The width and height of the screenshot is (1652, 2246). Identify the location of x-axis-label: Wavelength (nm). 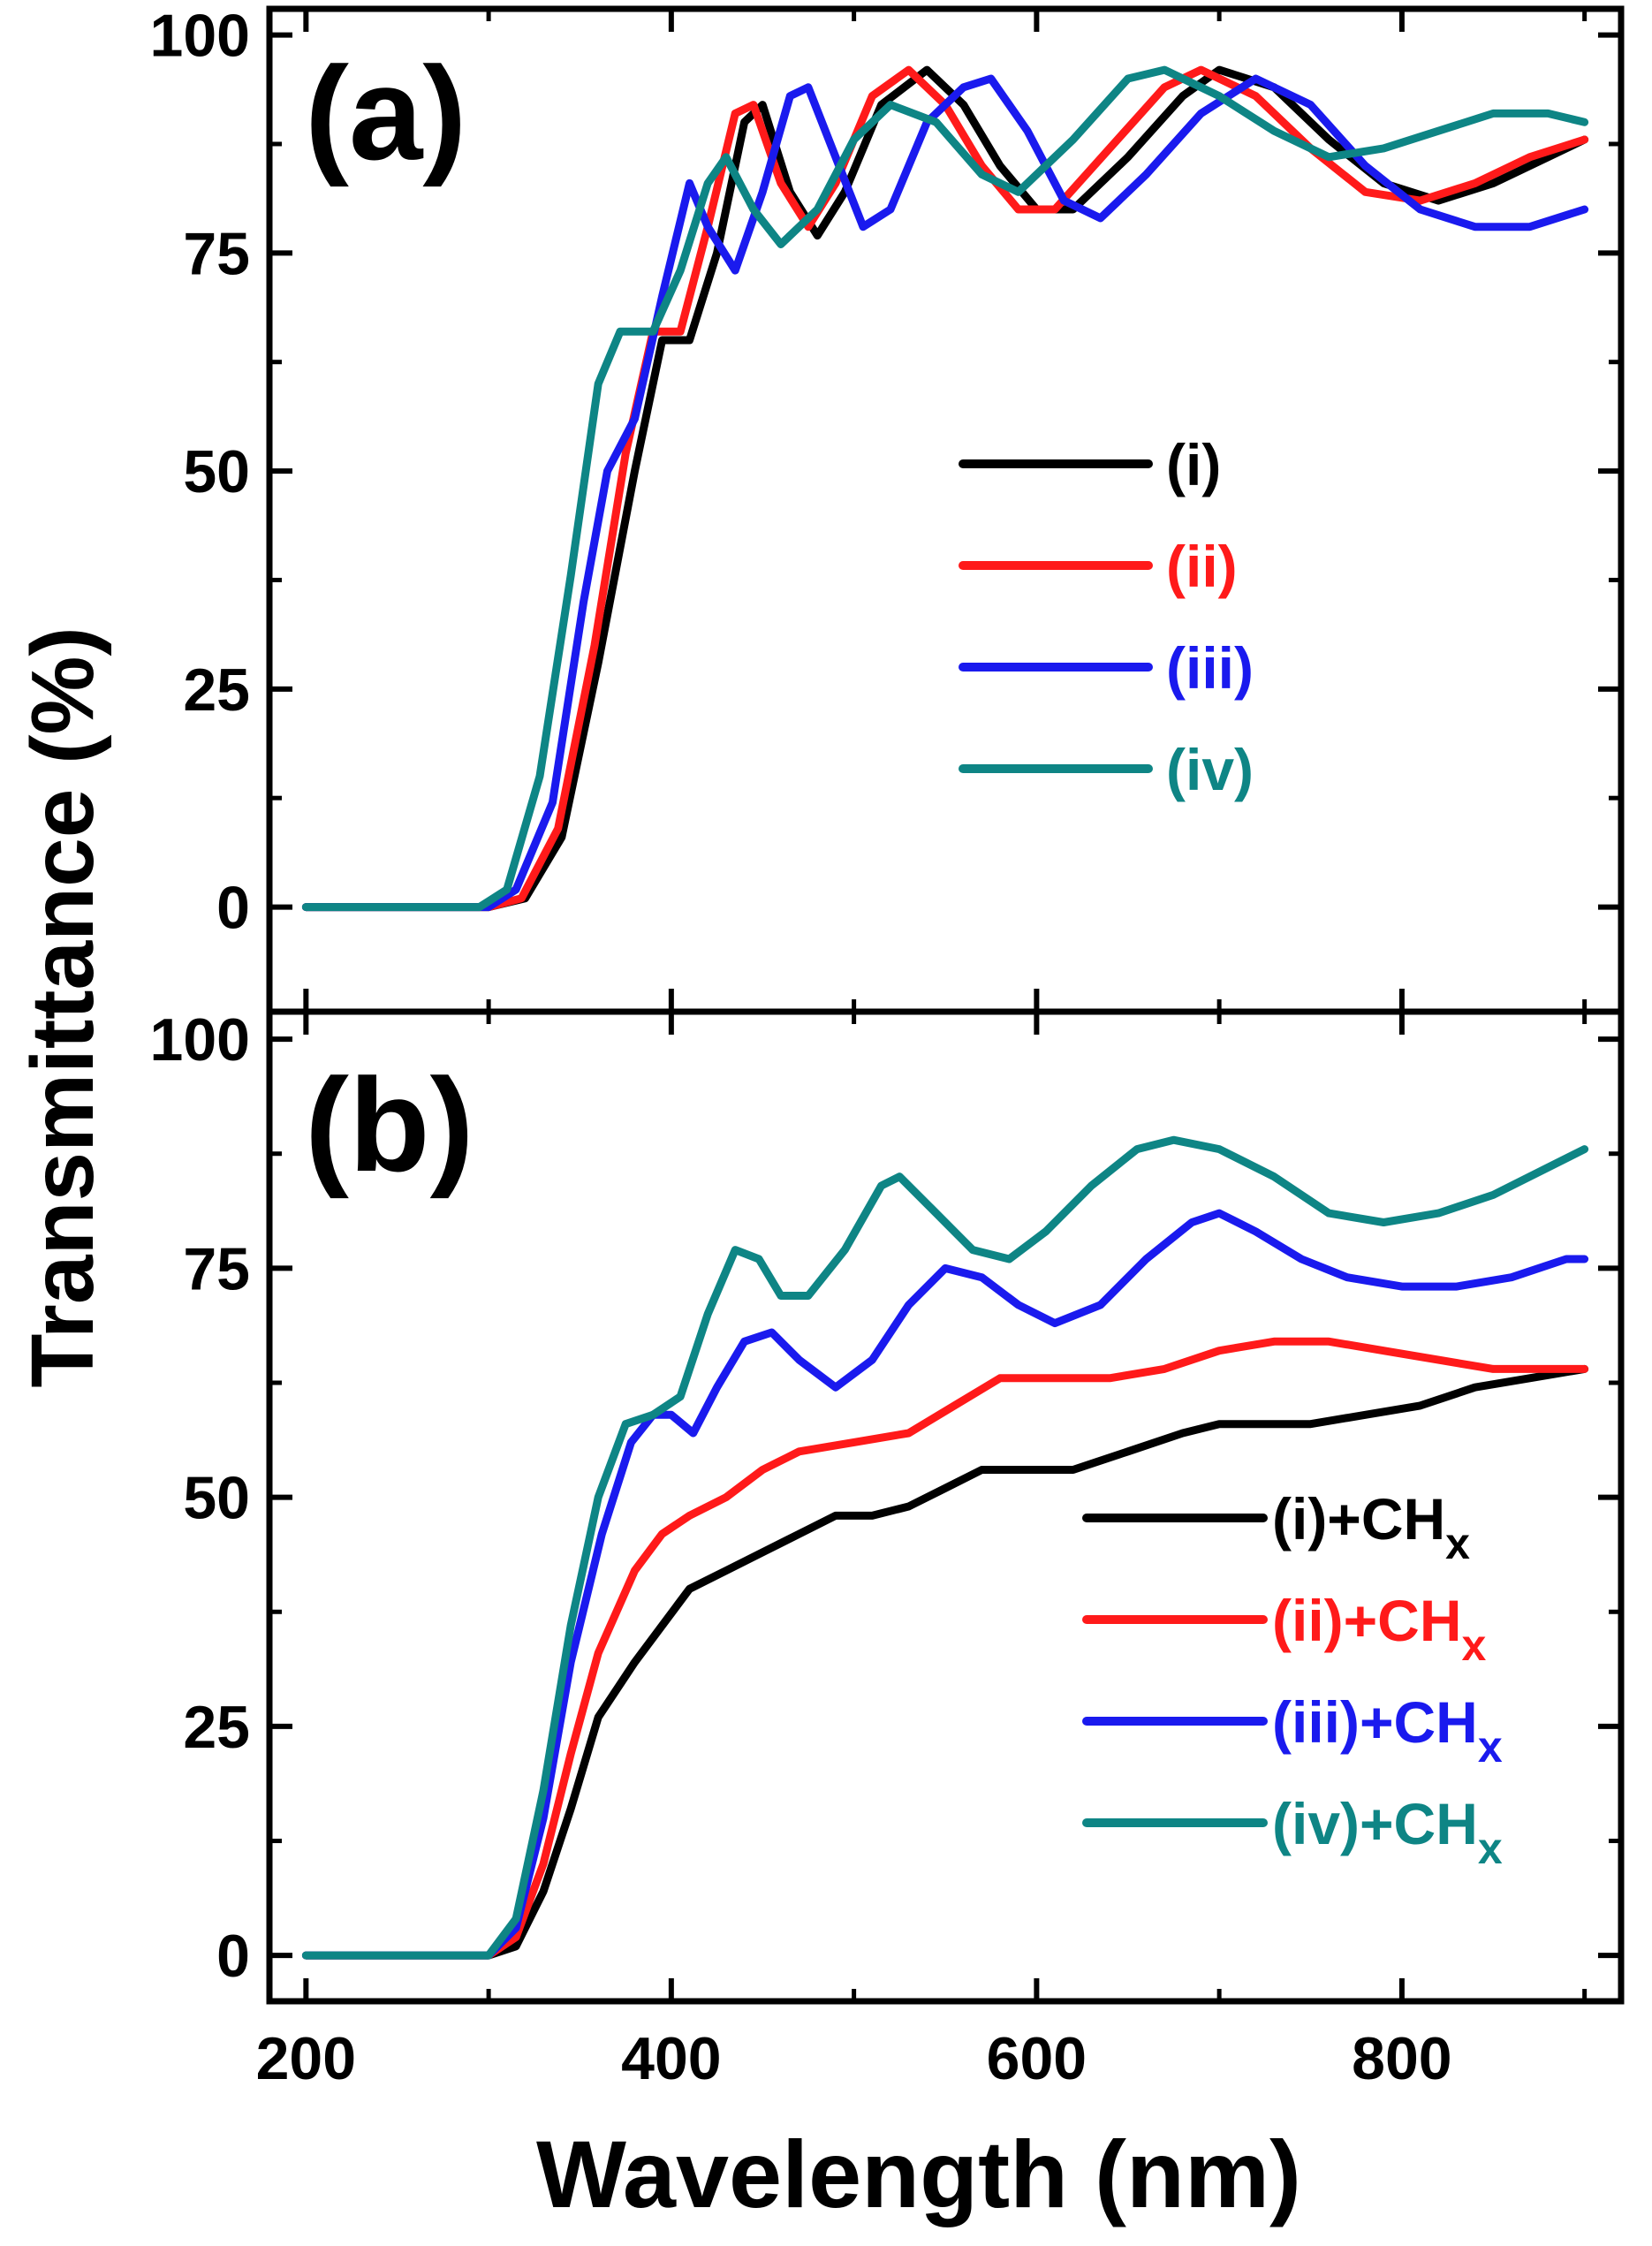
(918, 2174).